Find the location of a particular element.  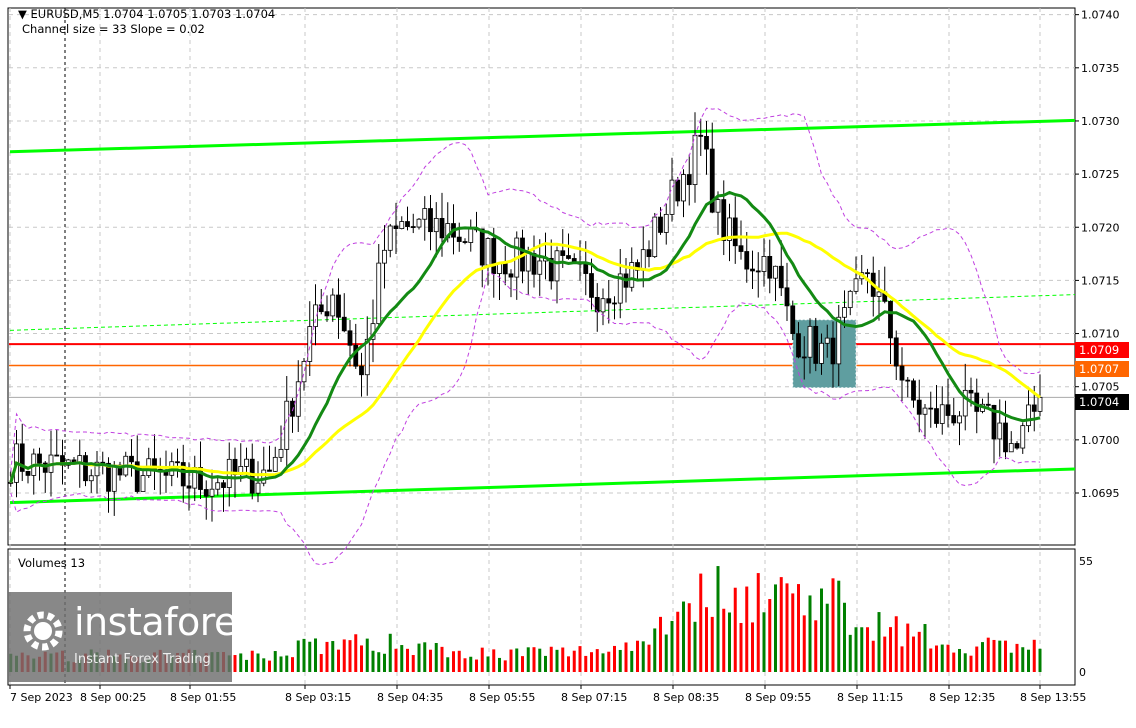

x-tick-label: 8 Sep 07:15 is located at coordinates (594, 697).